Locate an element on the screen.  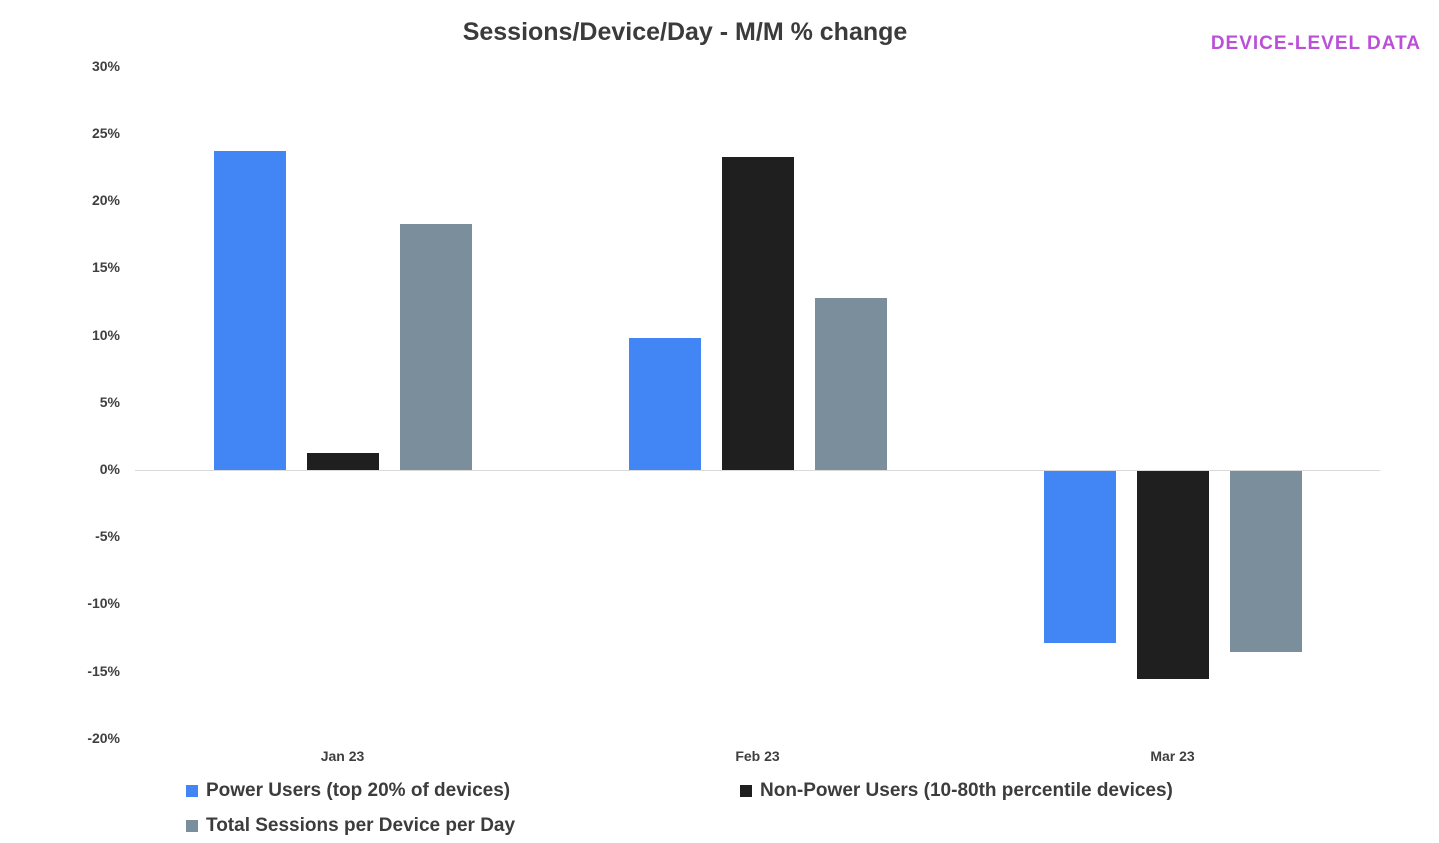
chart-title: Sessions/Device/Day - M/M % change is located at coordinates (685, 32).